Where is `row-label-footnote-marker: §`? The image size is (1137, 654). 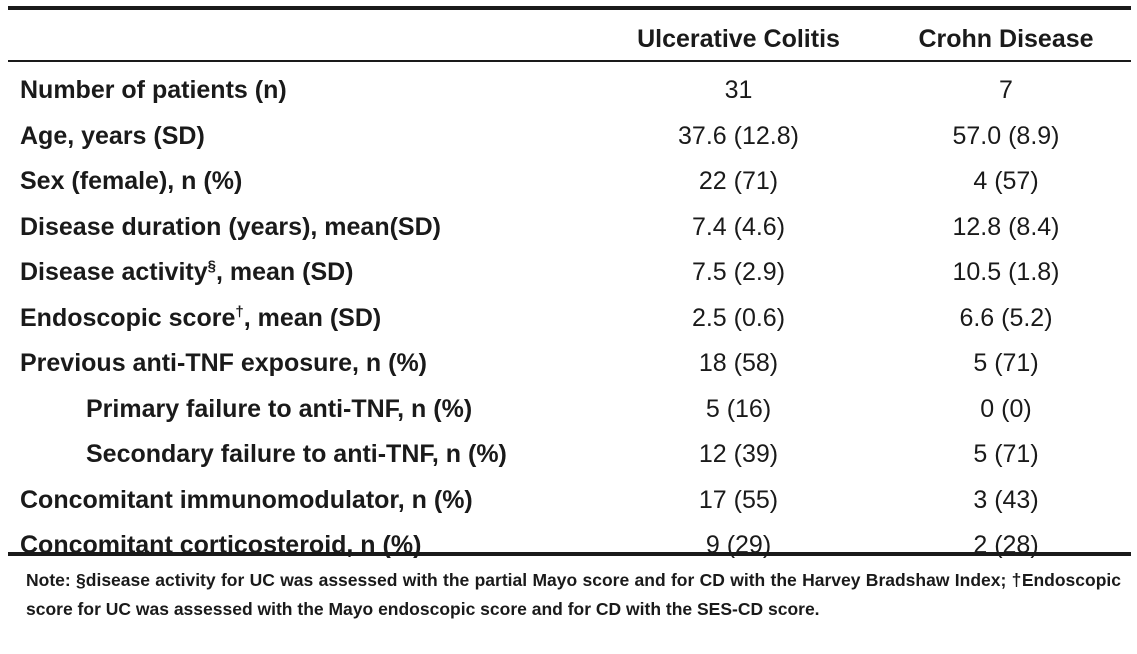 row-label-footnote-marker: § is located at coordinates (211, 266).